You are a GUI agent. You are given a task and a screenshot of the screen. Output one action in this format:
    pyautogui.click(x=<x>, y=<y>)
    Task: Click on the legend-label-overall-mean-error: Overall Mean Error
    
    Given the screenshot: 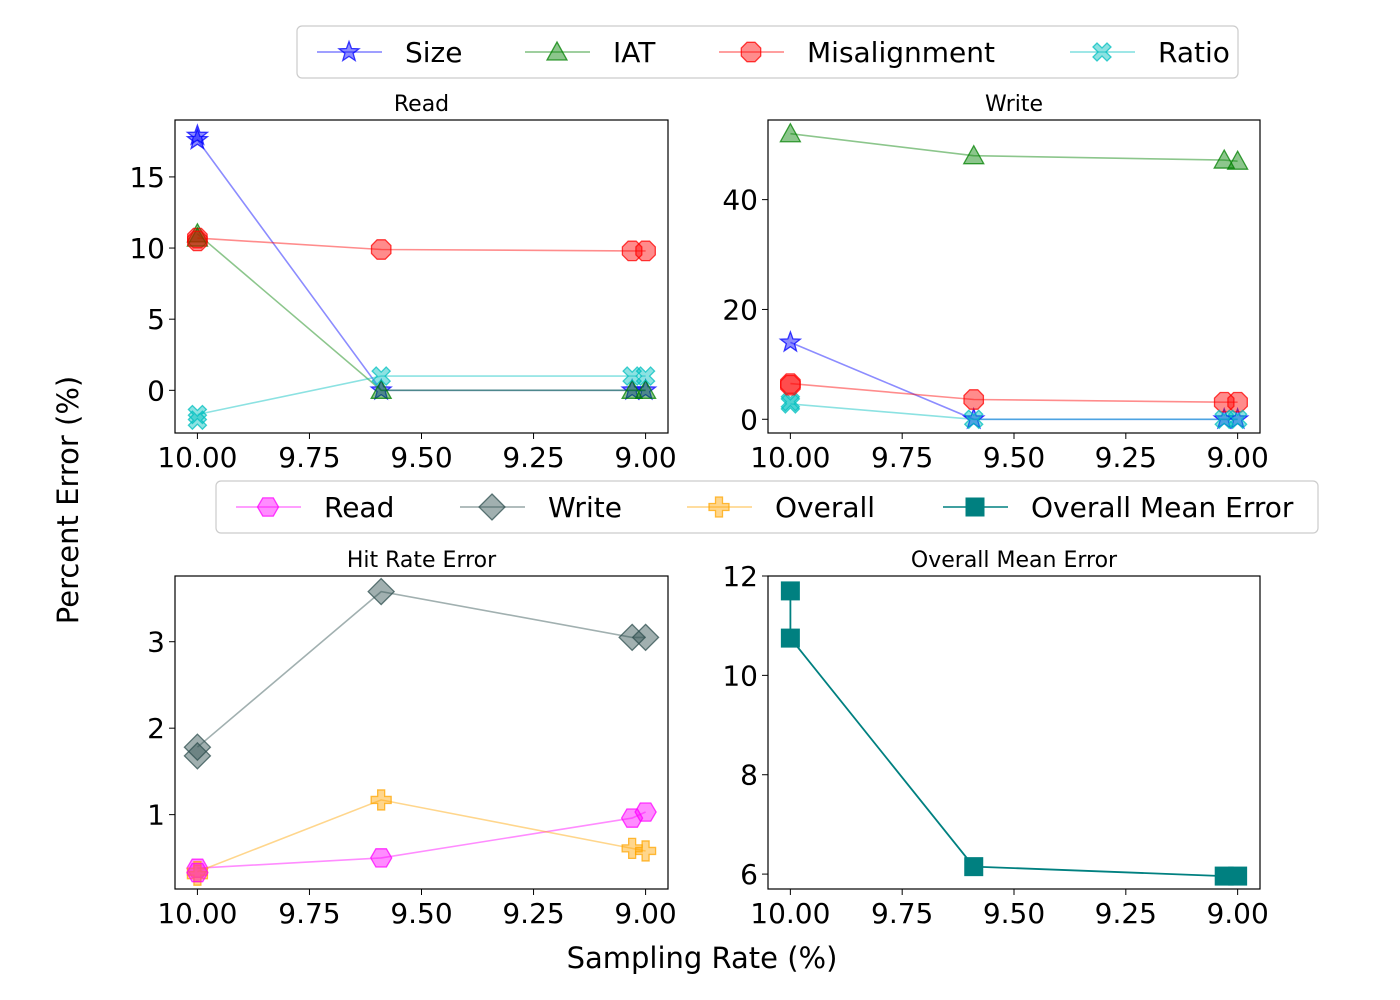 What is the action you would take?
    pyautogui.click(x=1162, y=507)
    